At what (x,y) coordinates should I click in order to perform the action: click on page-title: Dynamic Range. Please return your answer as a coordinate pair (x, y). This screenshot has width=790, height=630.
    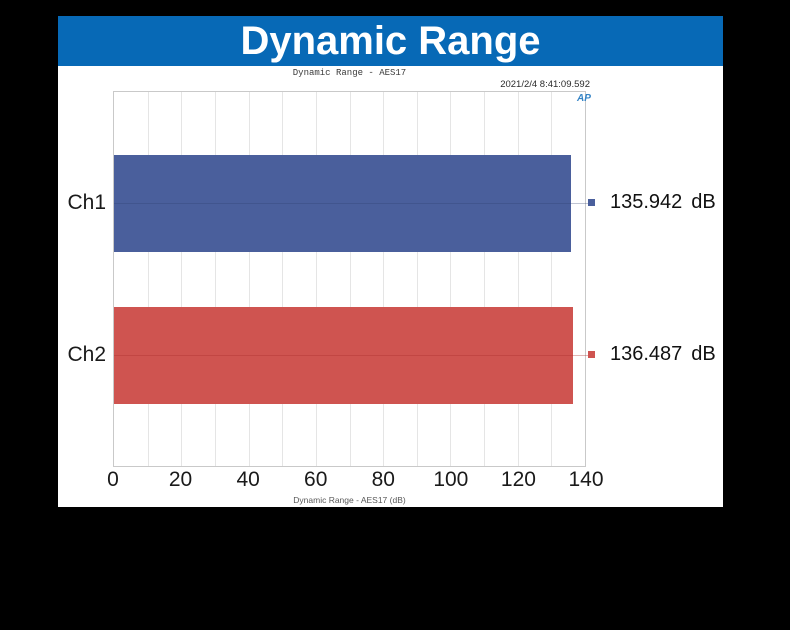
    Looking at the image, I should click on (390, 41).